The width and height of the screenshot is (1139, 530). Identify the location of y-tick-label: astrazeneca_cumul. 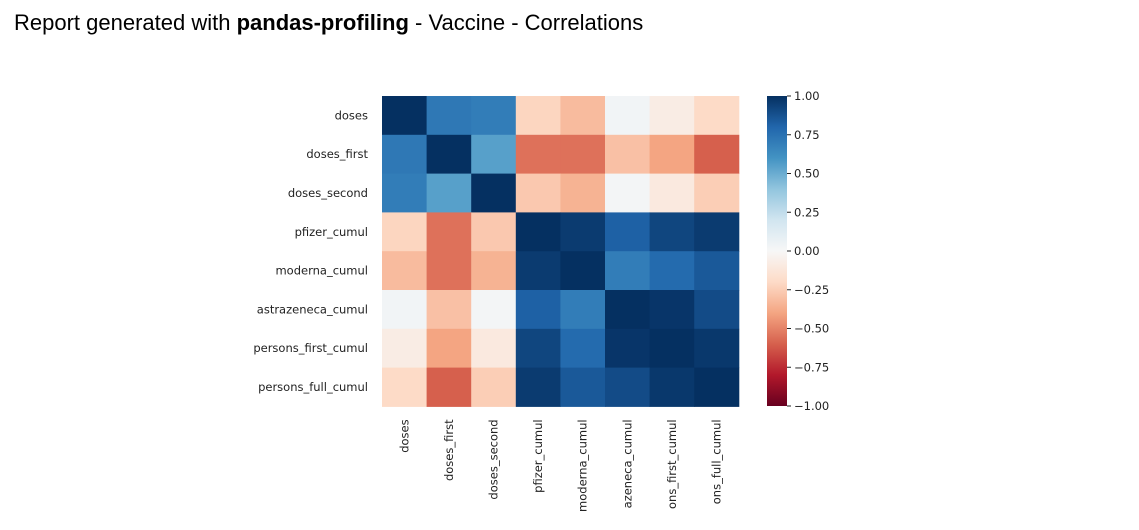
(312, 309).